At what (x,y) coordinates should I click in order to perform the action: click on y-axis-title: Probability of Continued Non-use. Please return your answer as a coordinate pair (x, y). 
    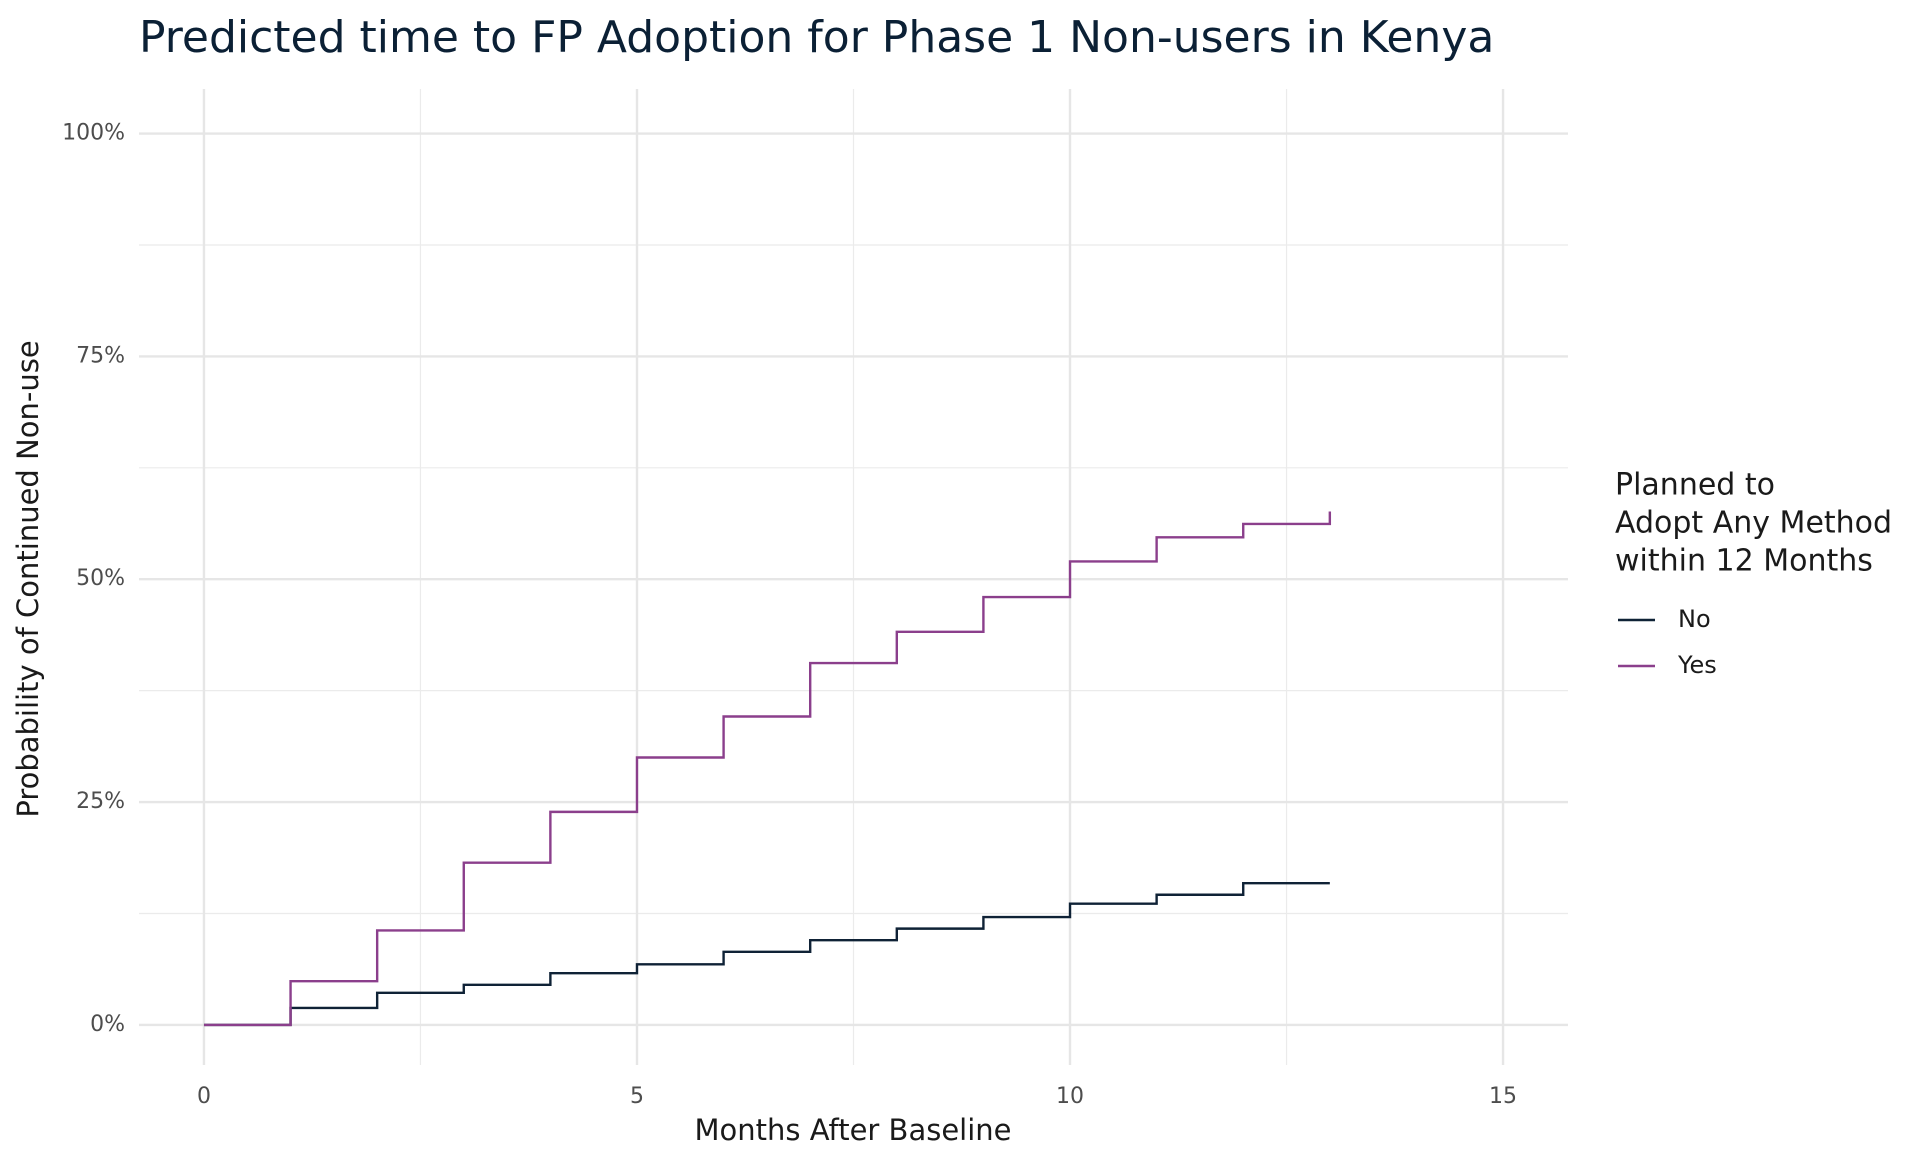
    Looking at the image, I should click on (28, 578).